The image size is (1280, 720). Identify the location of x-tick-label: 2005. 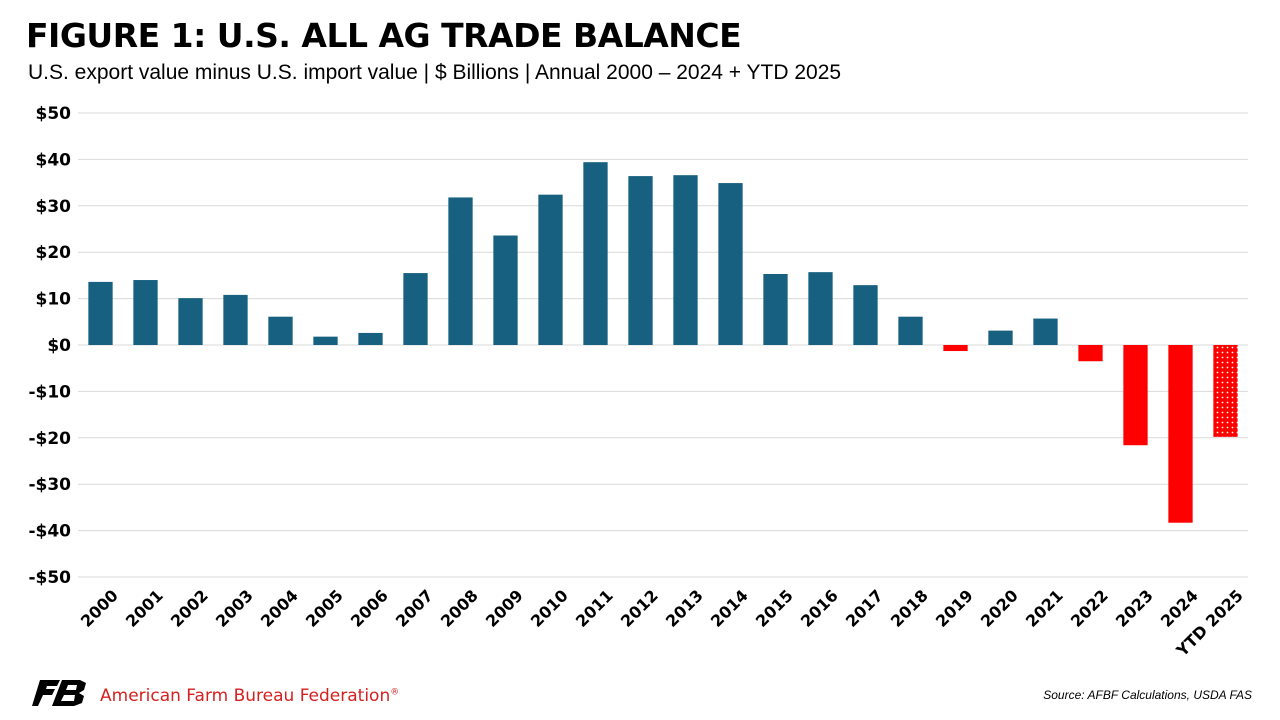
(324, 608).